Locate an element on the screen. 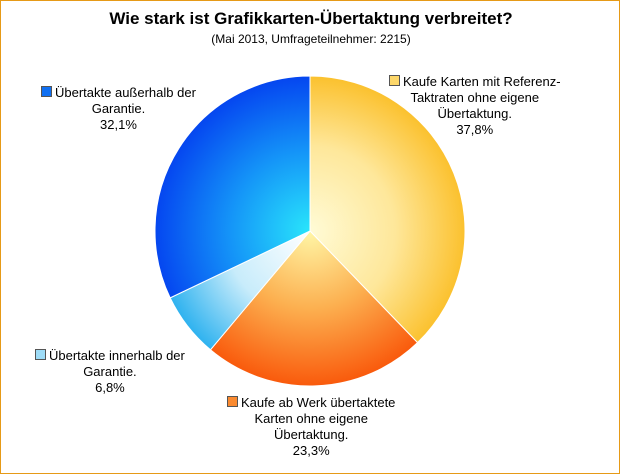 The height and width of the screenshot is (474, 620). chart-subtitle: (Mai 2013, Umfrageteilnehmer: 2215) is located at coordinates (311, 39).